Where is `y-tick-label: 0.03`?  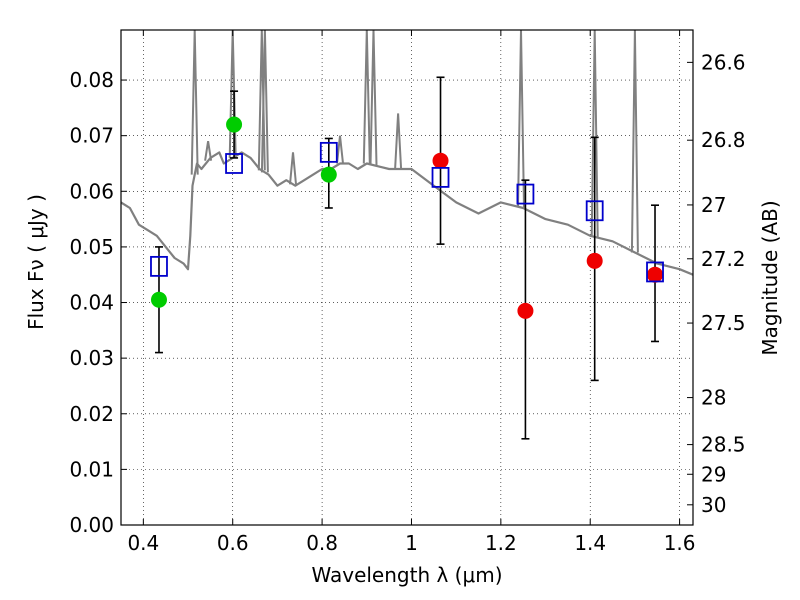
y-tick-label: 0.03 is located at coordinates (91, 358).